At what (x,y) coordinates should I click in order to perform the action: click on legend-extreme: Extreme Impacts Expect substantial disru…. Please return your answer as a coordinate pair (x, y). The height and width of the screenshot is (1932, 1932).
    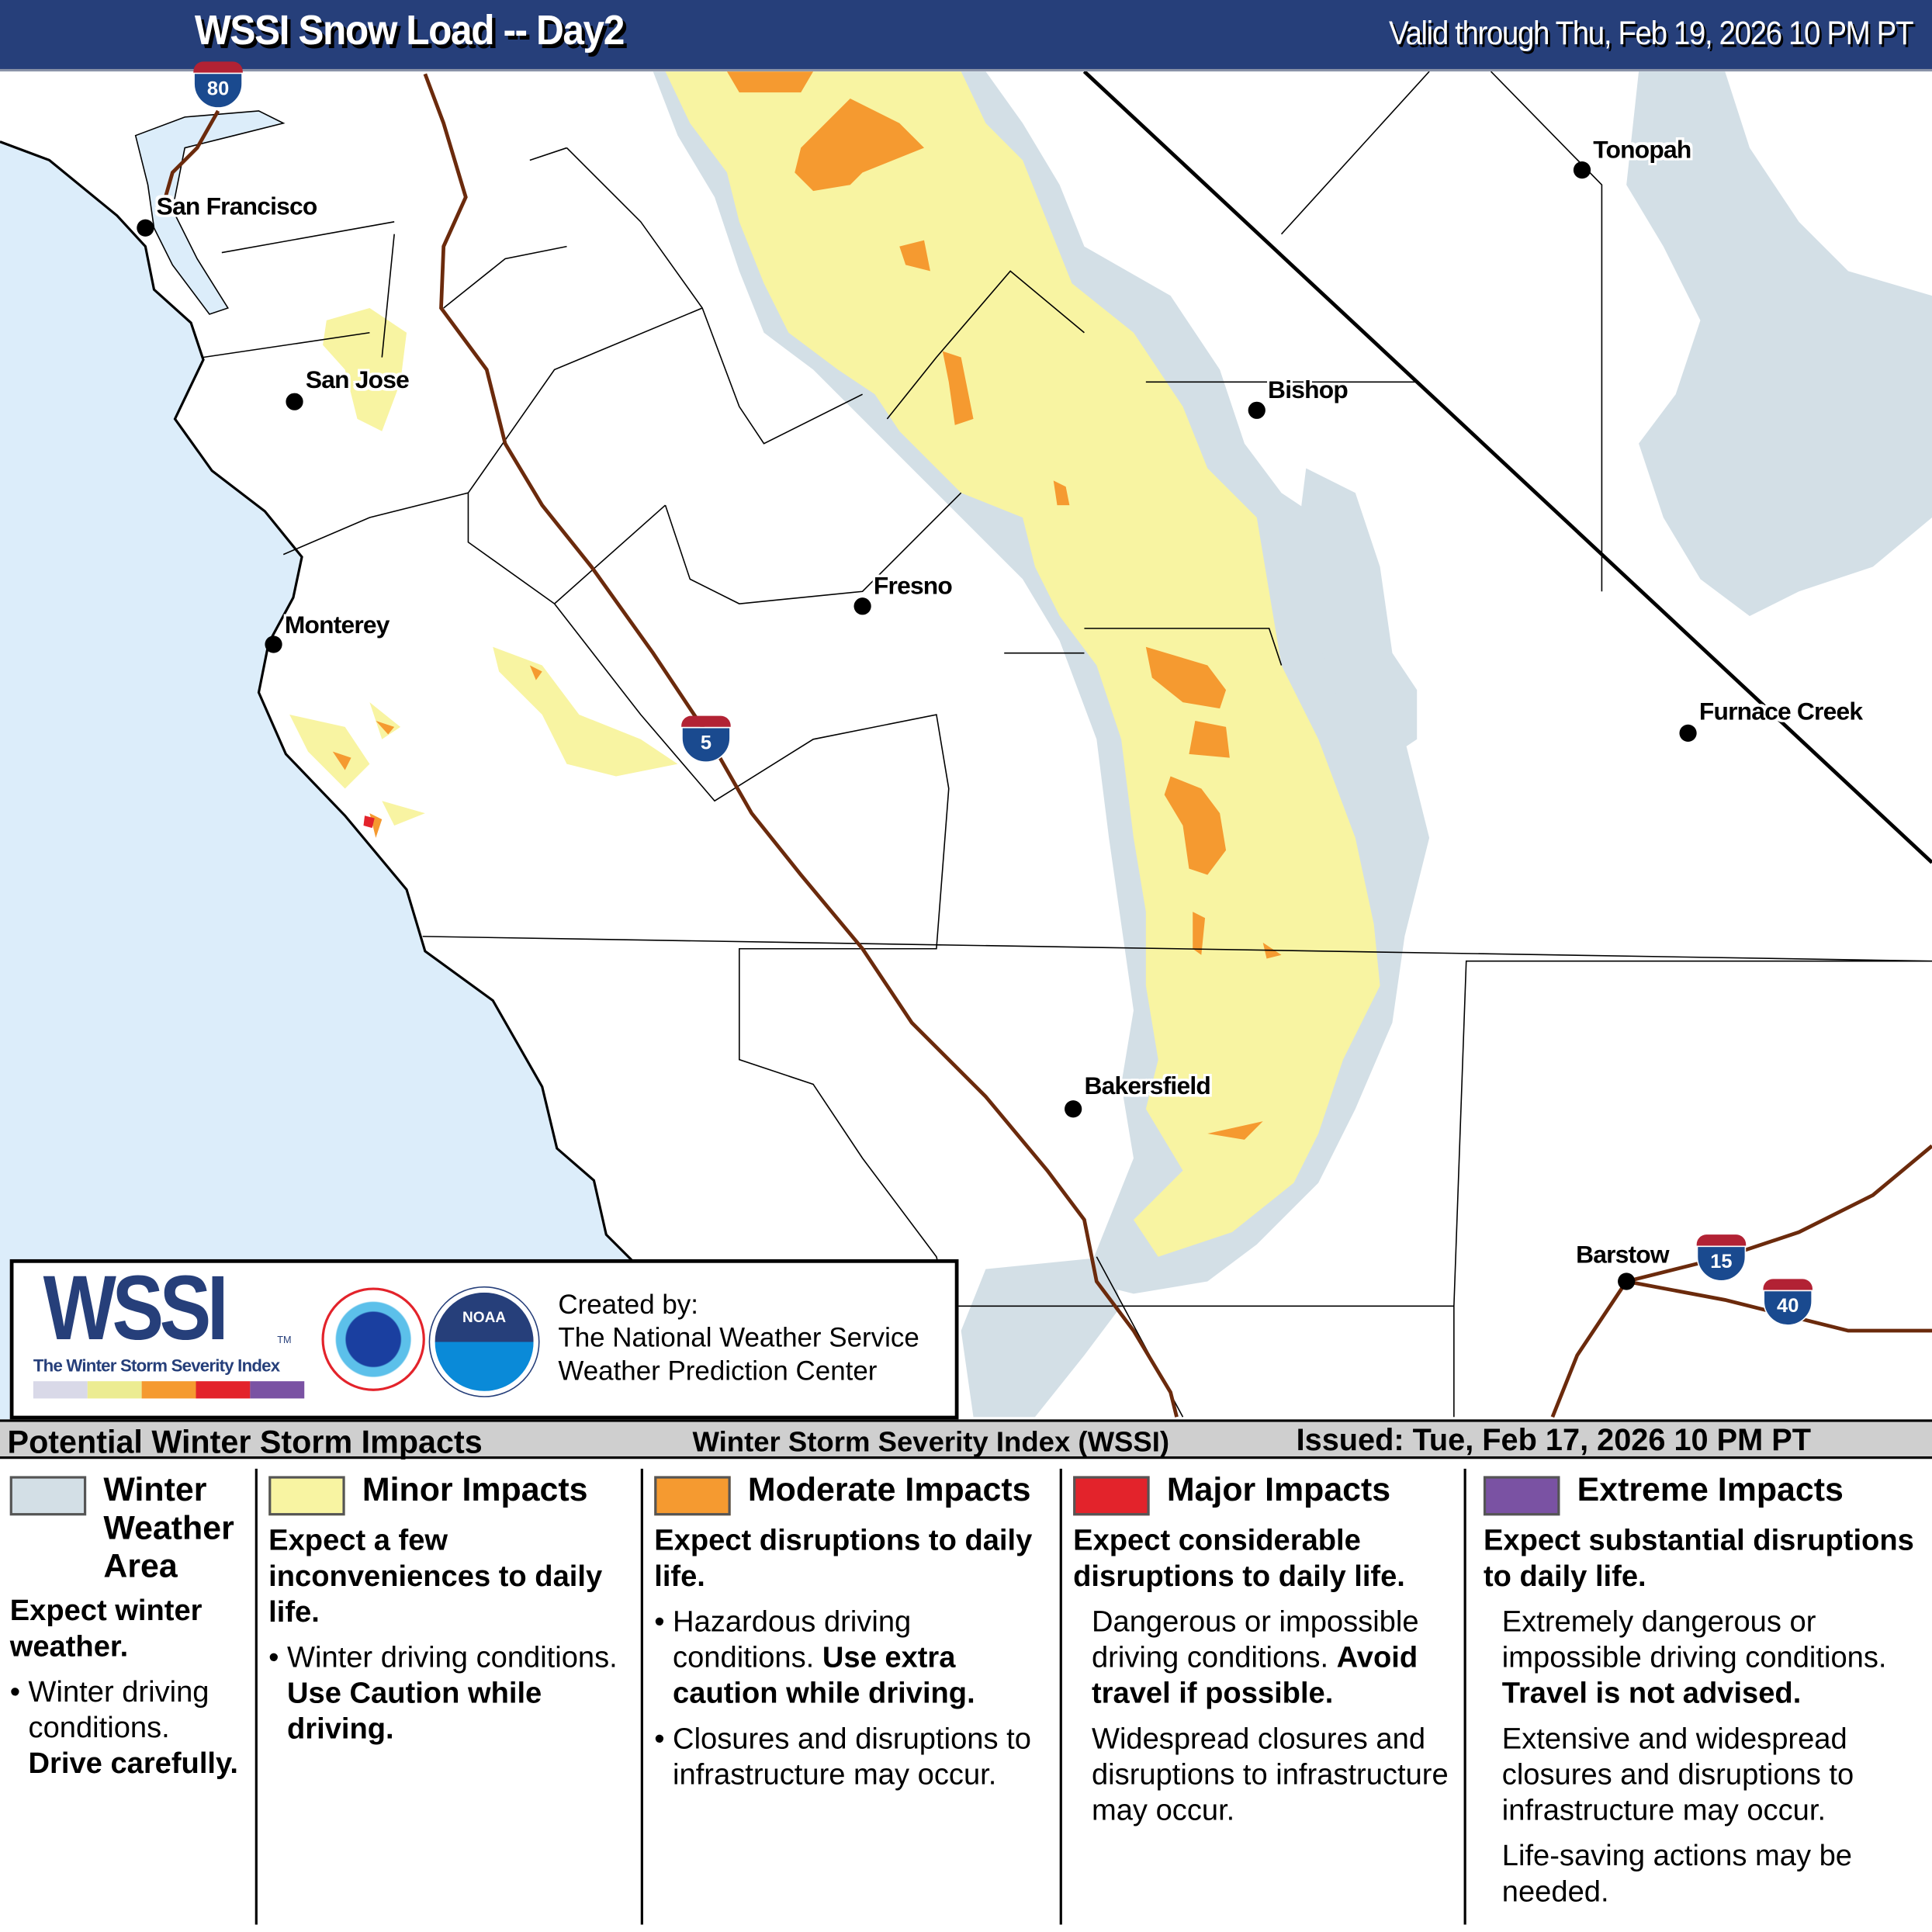
    Looking at the image, I should click on (1705, 1690).